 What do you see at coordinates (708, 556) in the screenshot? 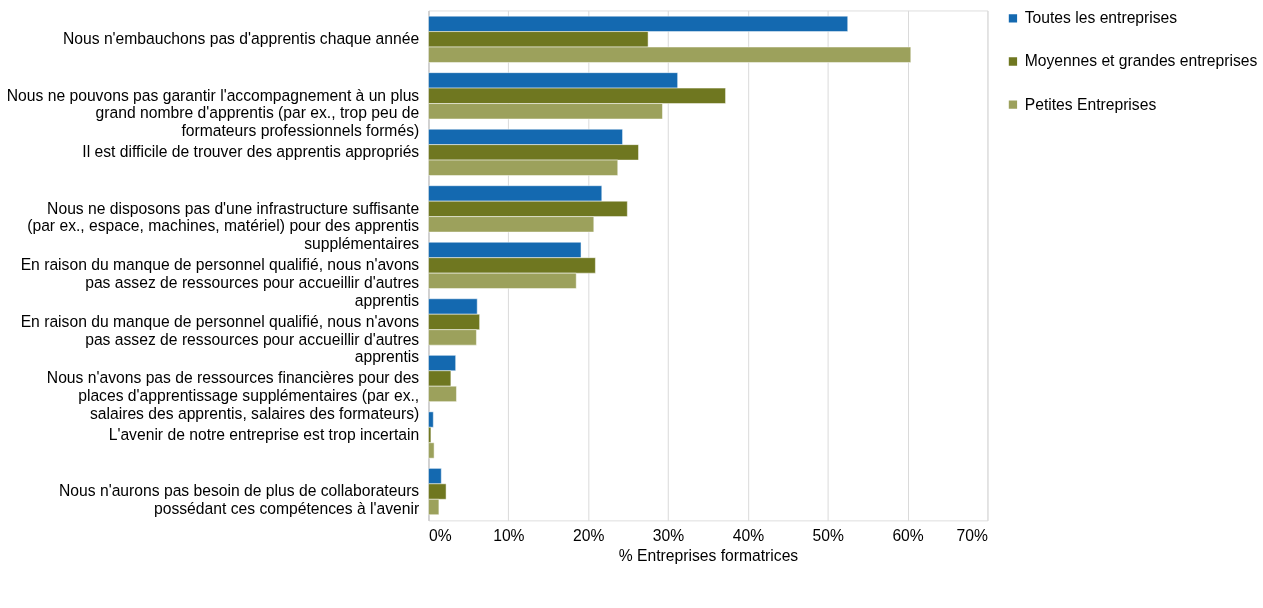
I see `x-axis-title: % Entreprises formatrices` at bounding box center [708, 556].